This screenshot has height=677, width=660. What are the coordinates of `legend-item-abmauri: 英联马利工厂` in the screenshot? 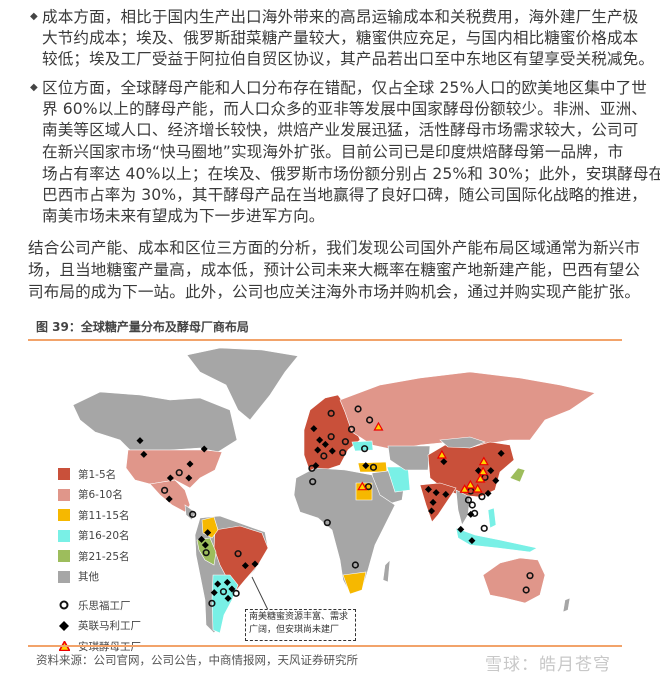 It's located at (99, 626).